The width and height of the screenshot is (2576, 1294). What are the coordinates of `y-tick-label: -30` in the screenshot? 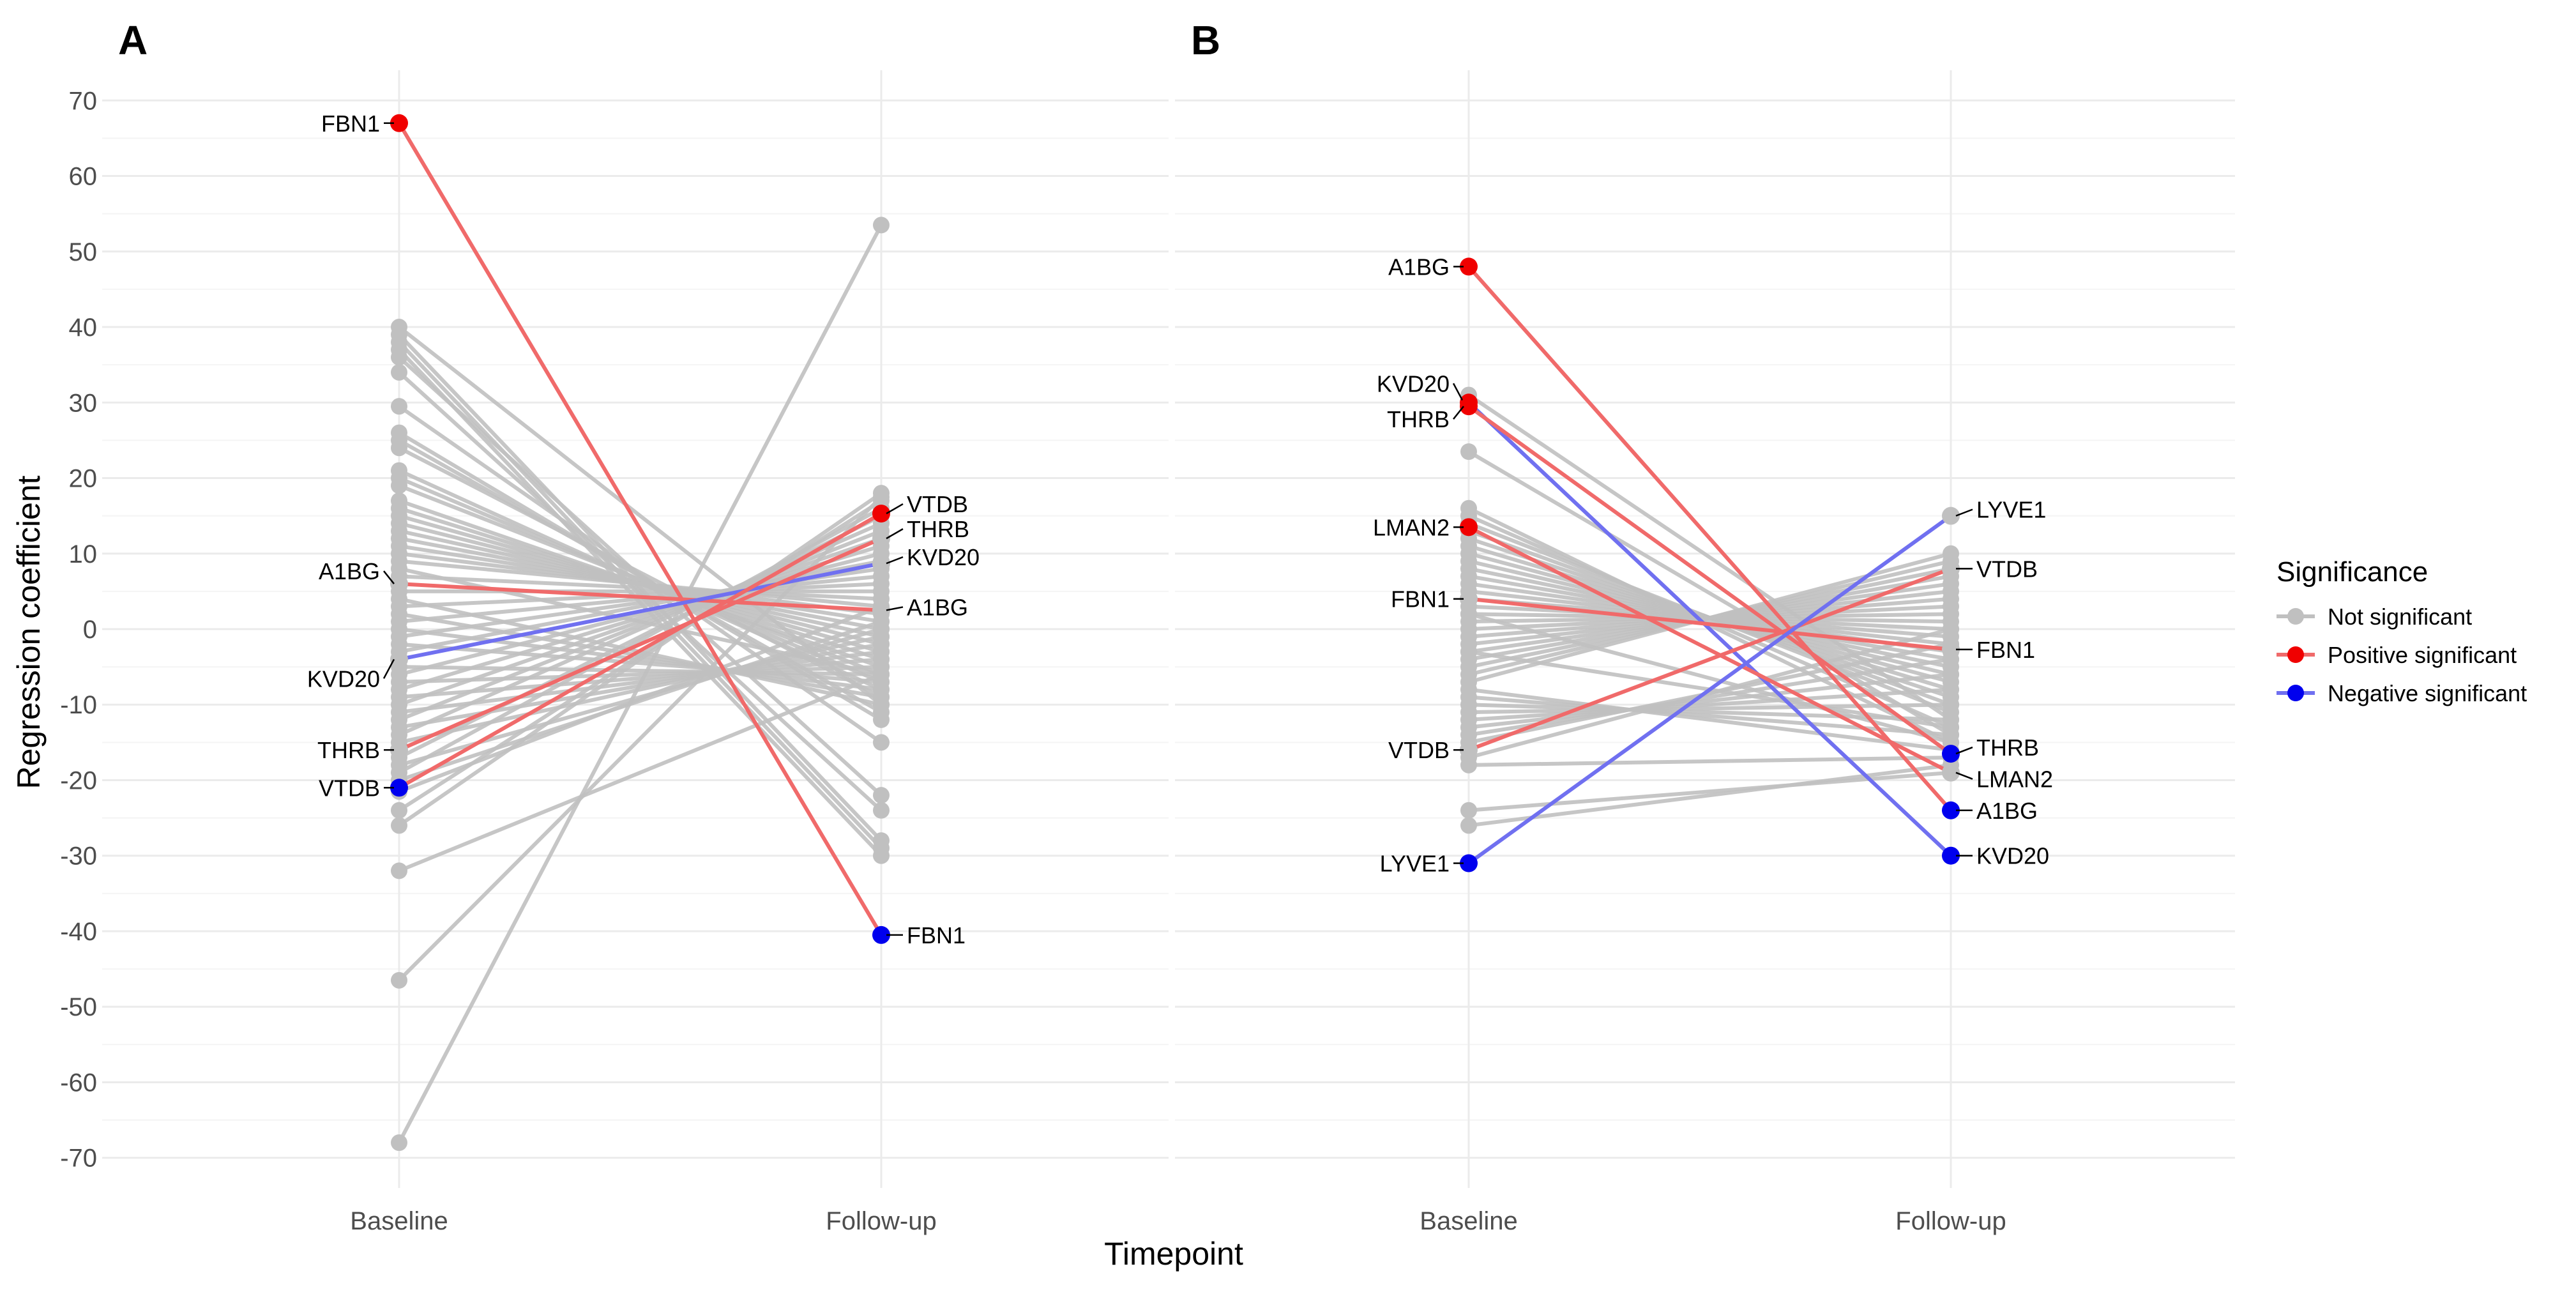 It's located at (79, 856).